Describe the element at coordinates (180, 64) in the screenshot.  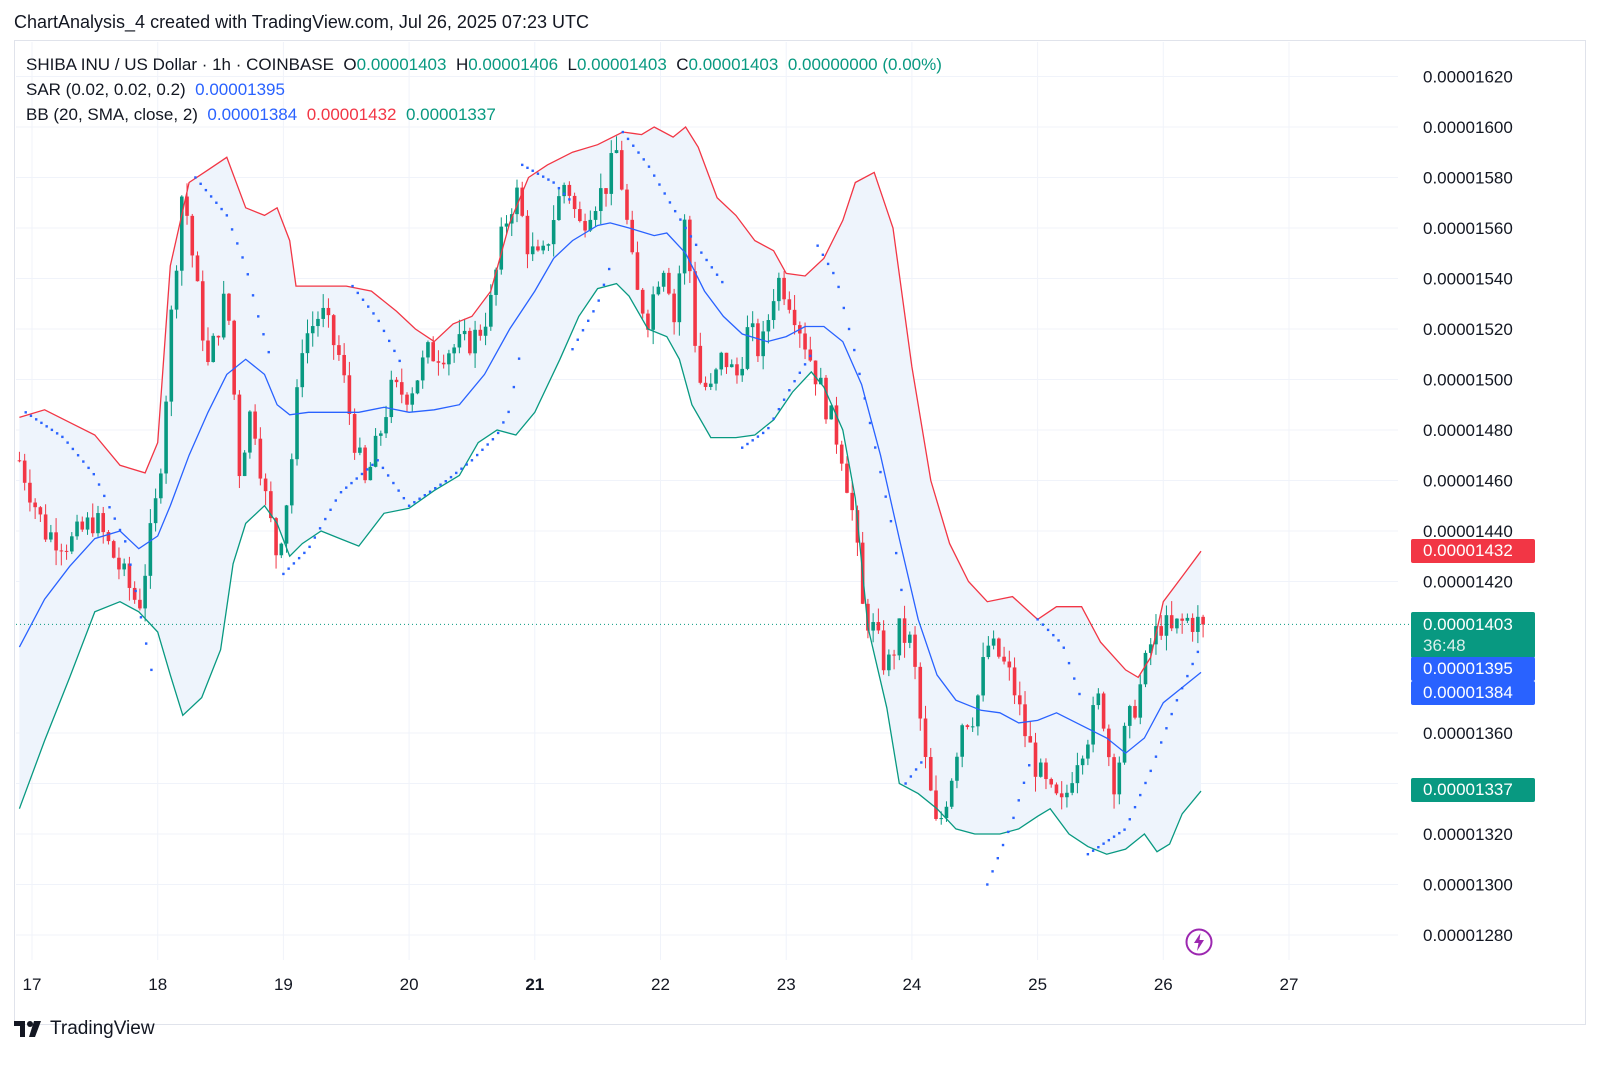
I see `legend-symbol: SHIBA INU / US Dollar · 1h · COINBASE` at that location.